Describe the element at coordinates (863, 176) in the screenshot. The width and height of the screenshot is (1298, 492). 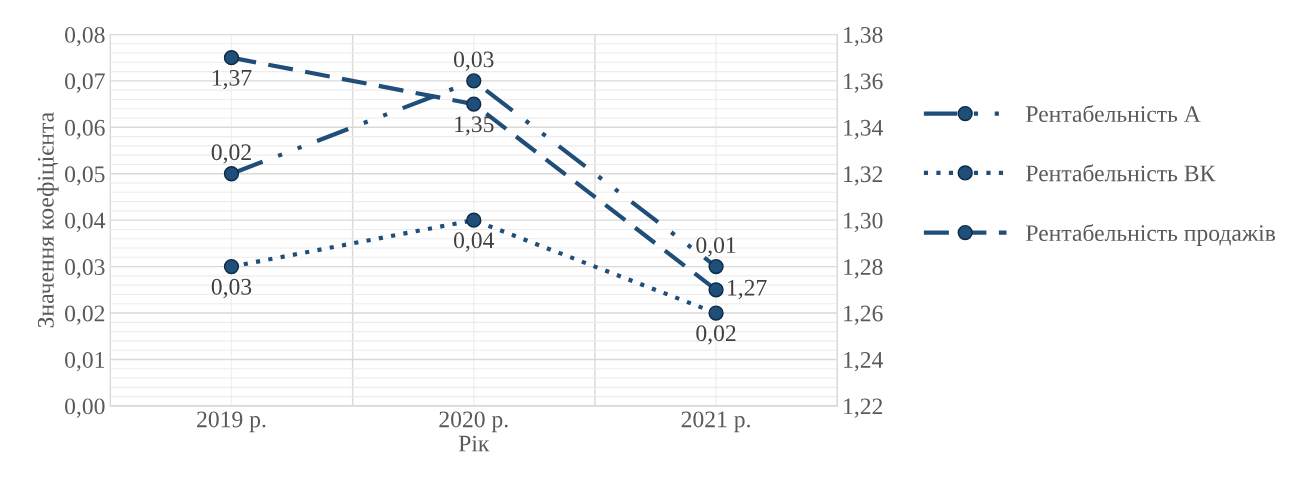
I see `y2-tick-label: 1,32` at that location.